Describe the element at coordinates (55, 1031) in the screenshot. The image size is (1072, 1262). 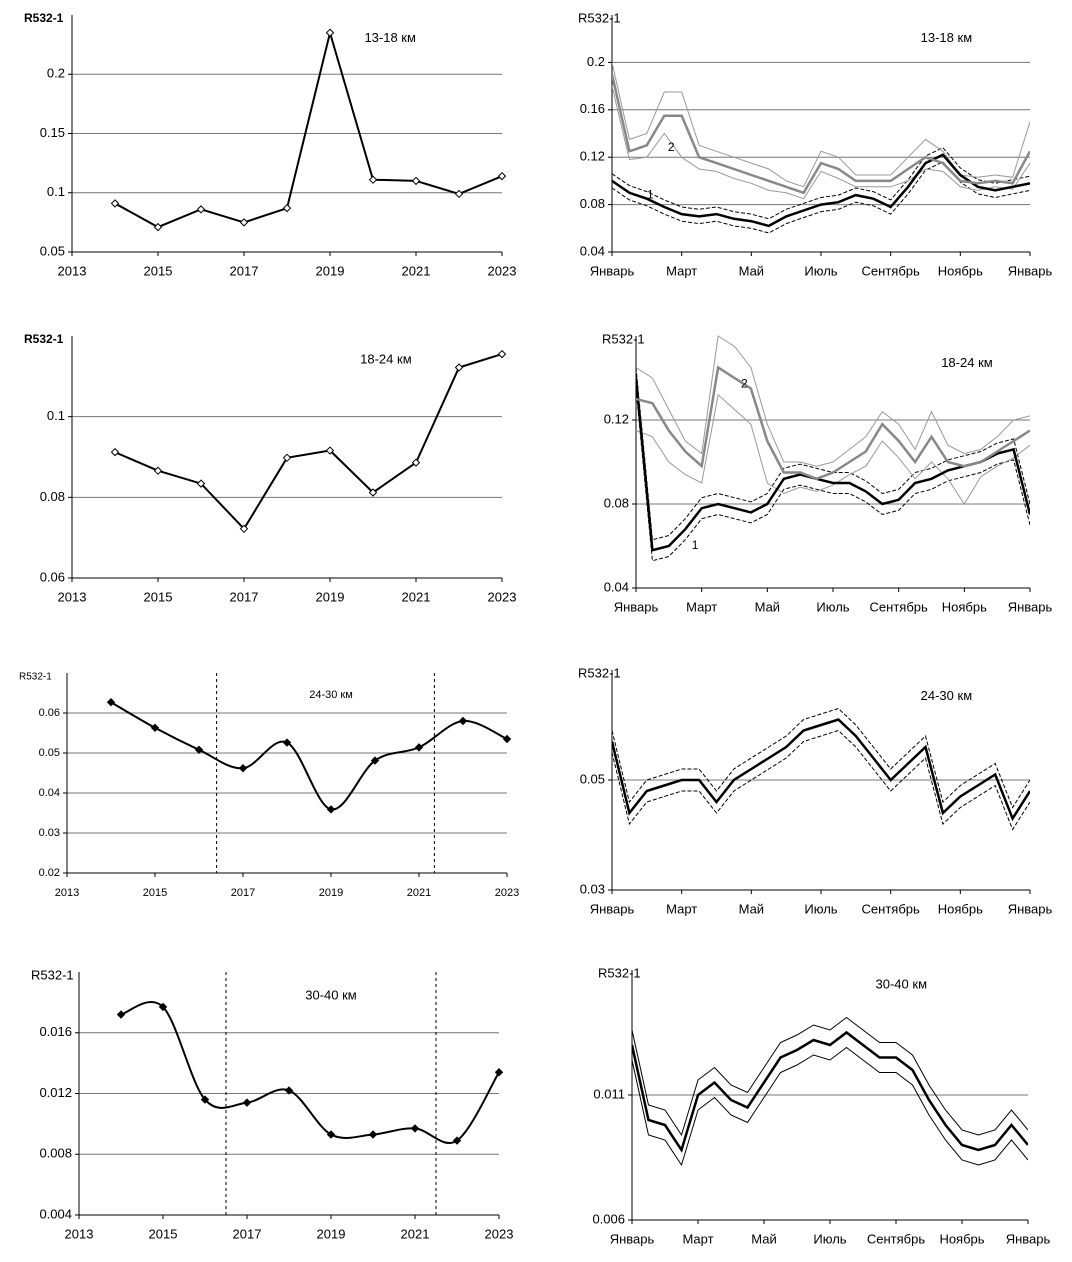
I see `y-tick-label: 0.016` at that location.